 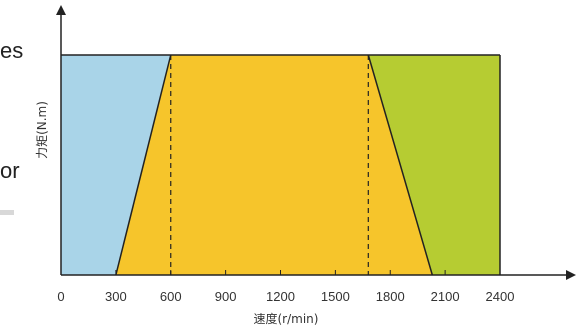 What do you see at coordinates (116, 296) in the screenshot?
I see `x-tick-label: 300` at bounding box center [116, 296].